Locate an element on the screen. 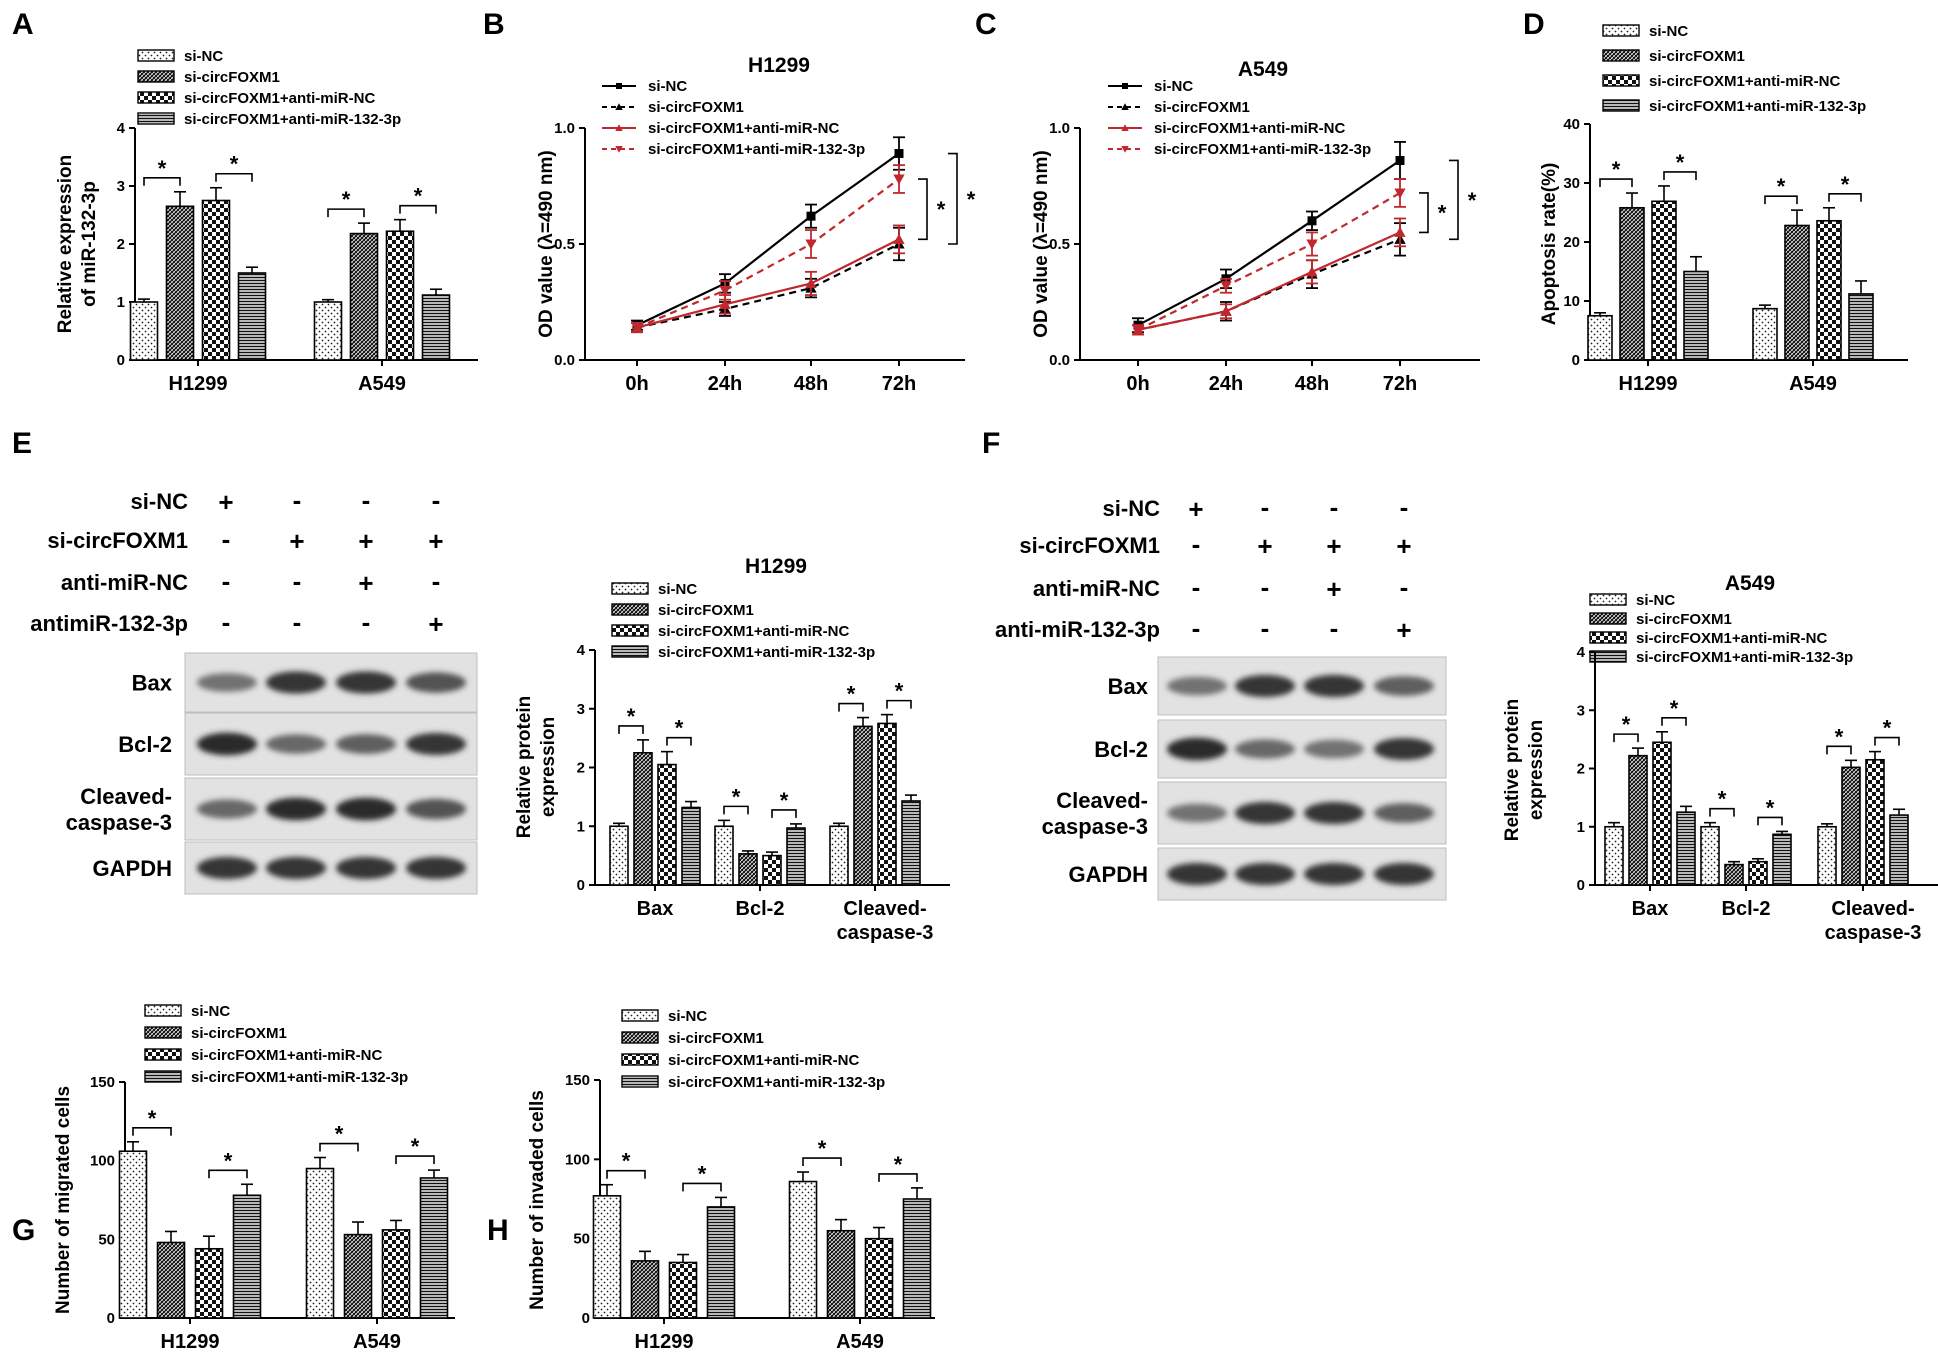 This screenshot has width=1938, height=1352. treatment-label-3: antimiR-132-3p is located at coordinates (109, 623).